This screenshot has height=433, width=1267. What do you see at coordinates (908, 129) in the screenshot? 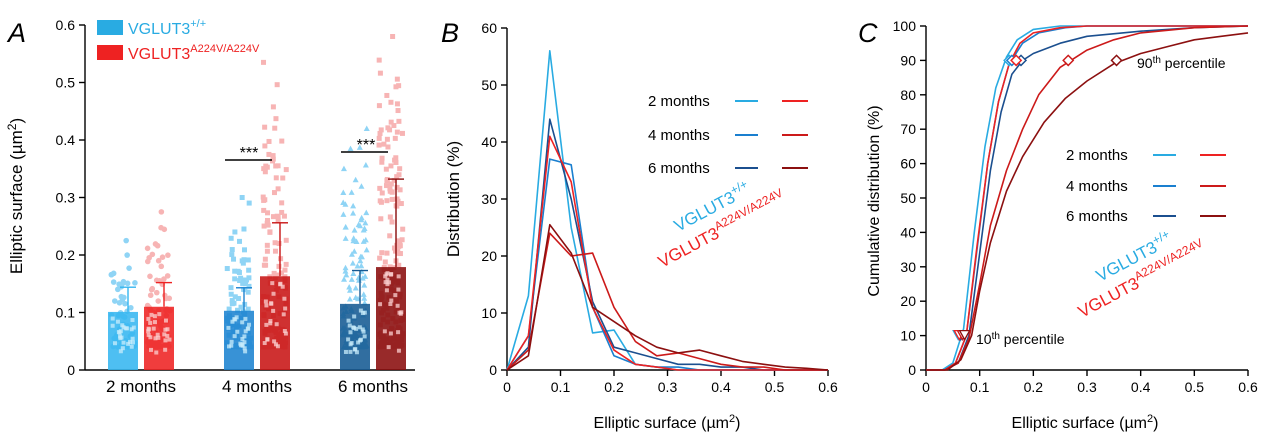
I see `y-tick-label: 70` at bounding box center [908, 129].